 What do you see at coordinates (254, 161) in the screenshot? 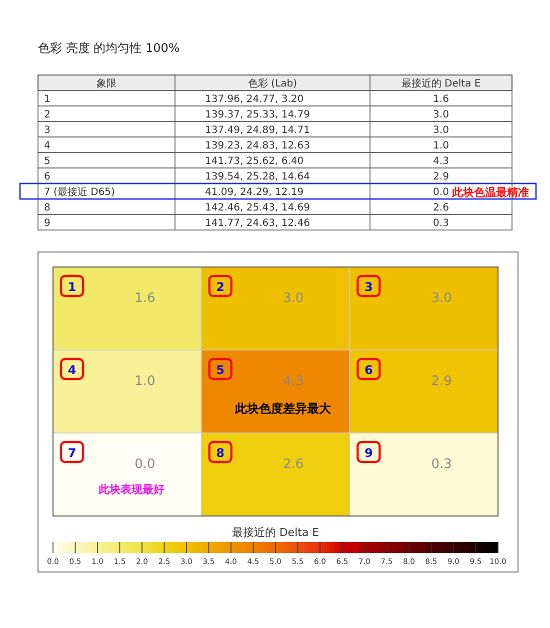
I see `text: 141.73, 25.62, 6.40` at bounding box center [254, 161].